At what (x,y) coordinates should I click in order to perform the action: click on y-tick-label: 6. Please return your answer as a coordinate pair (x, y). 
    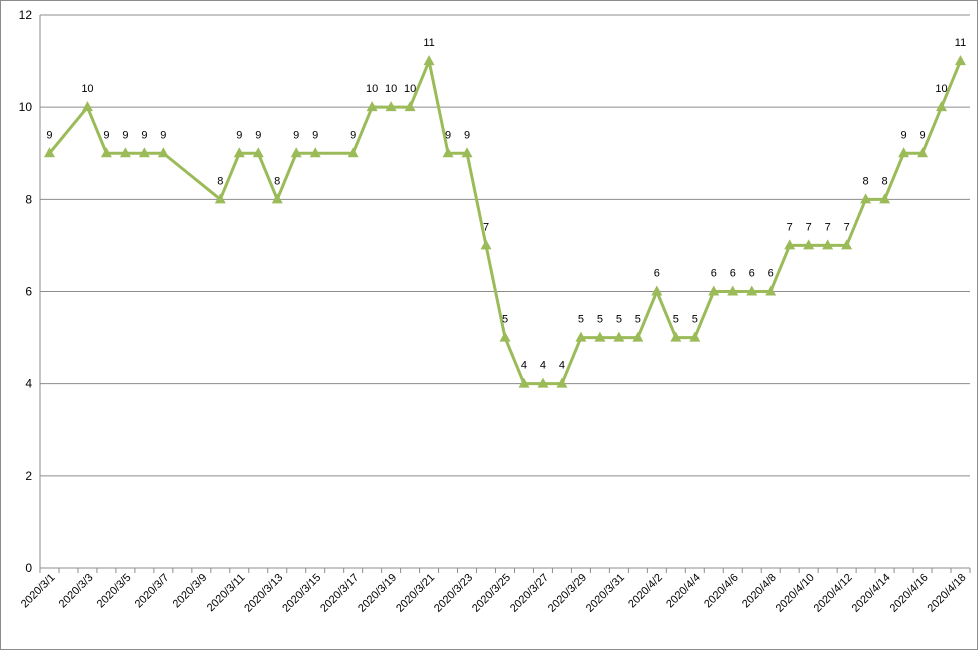
    Looking at the image, I should click on (28, 292).